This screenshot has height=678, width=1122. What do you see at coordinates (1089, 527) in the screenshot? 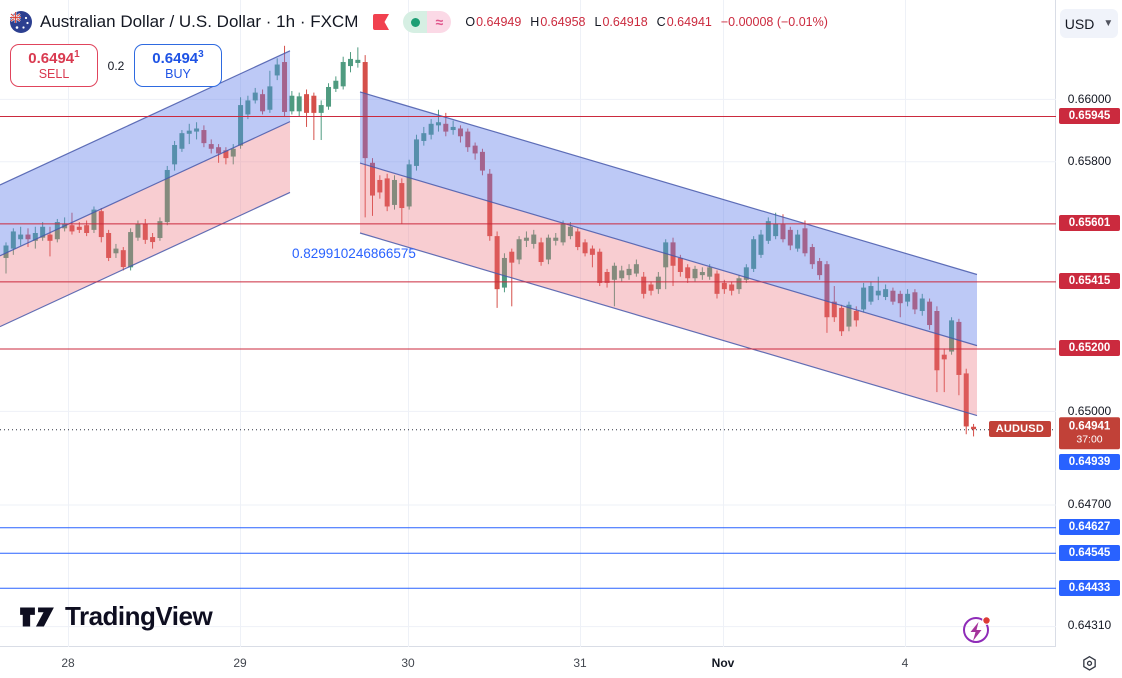
I see `price-axis-label: 0.64627` at bounding box center [1089, 527].